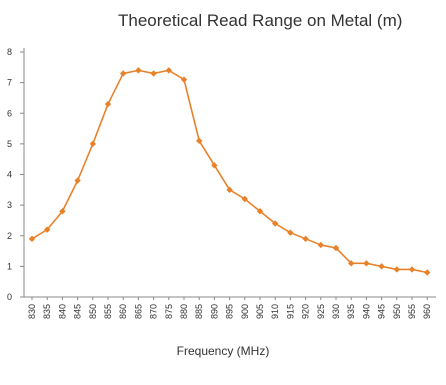 The width and height of the screenshot is (446, 385). I want to click on x-tick-label: 840, so click(62, 311).